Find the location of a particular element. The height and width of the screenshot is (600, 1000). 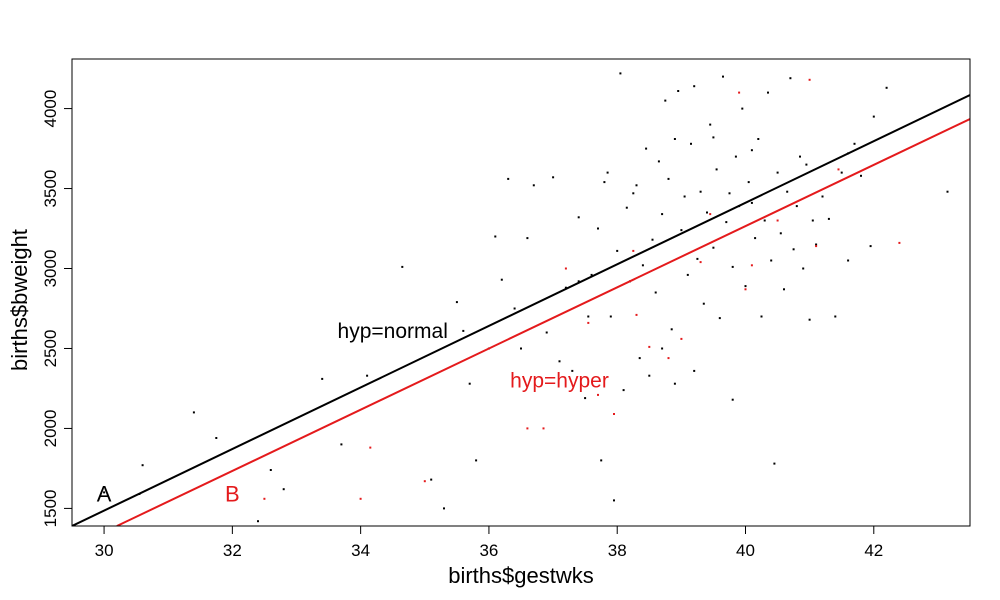

x-tick-label: 32 is located at coordinates (232, 550).